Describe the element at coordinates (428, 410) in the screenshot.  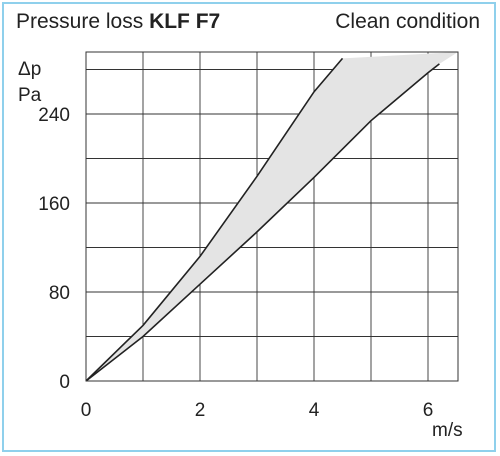
I see `x-tick-label: 6` at that location.